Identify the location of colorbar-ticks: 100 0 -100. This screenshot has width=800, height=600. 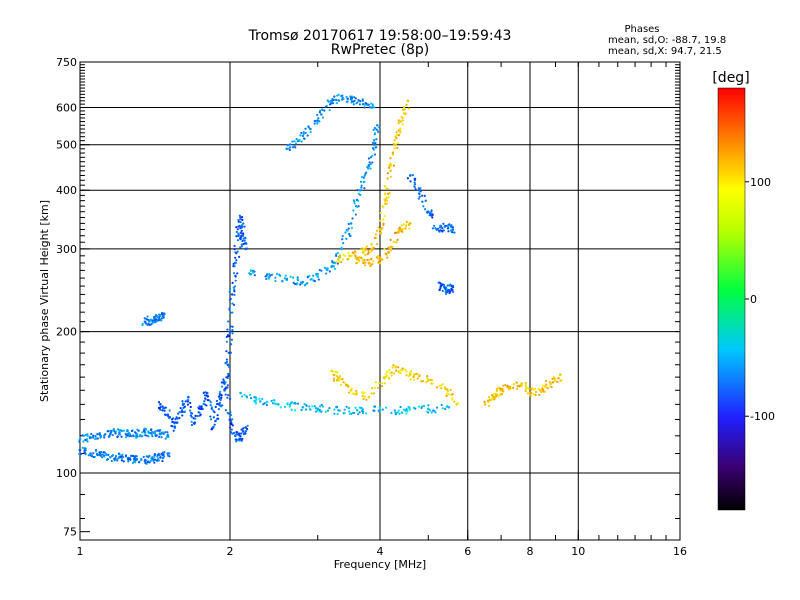
(760, 299).